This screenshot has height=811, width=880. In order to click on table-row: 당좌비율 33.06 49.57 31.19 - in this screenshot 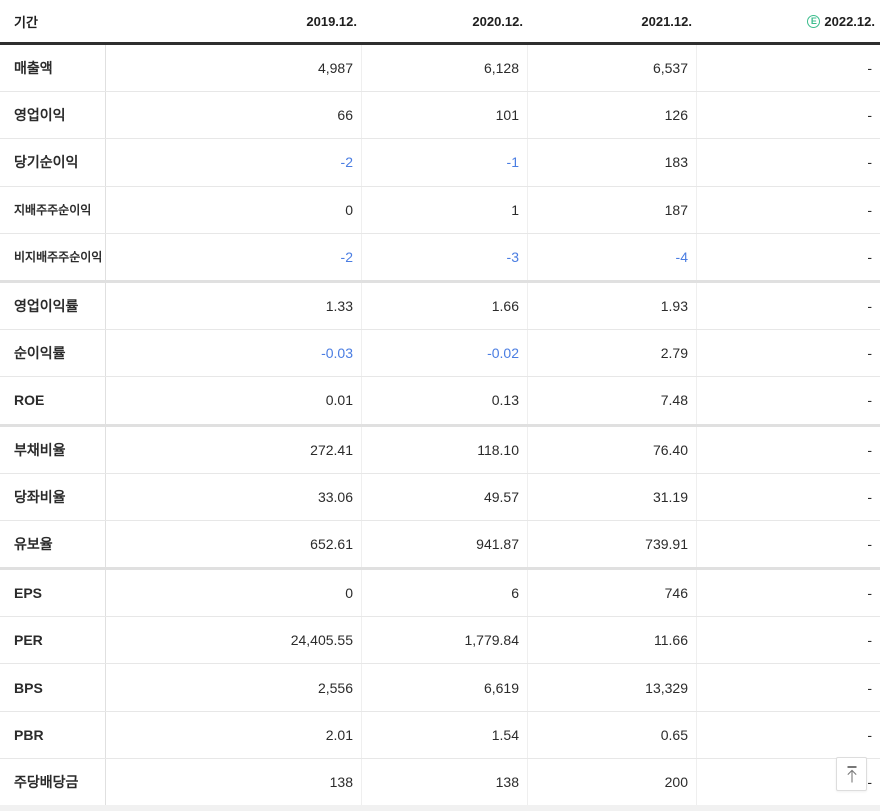, I will do `click(440, 497)`.